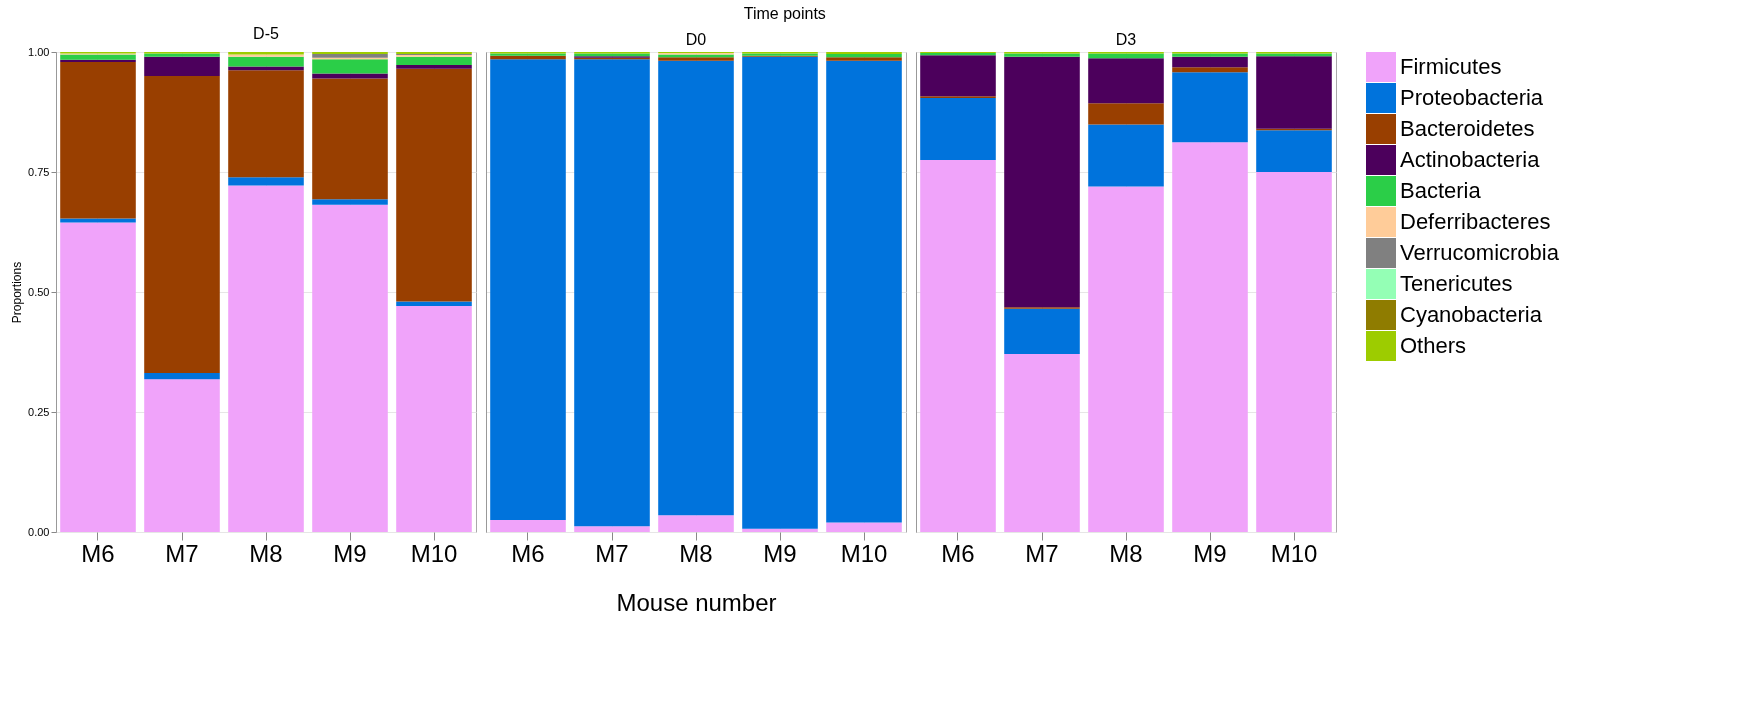  I want to click on chart-title: D3, so click(1126, 39).